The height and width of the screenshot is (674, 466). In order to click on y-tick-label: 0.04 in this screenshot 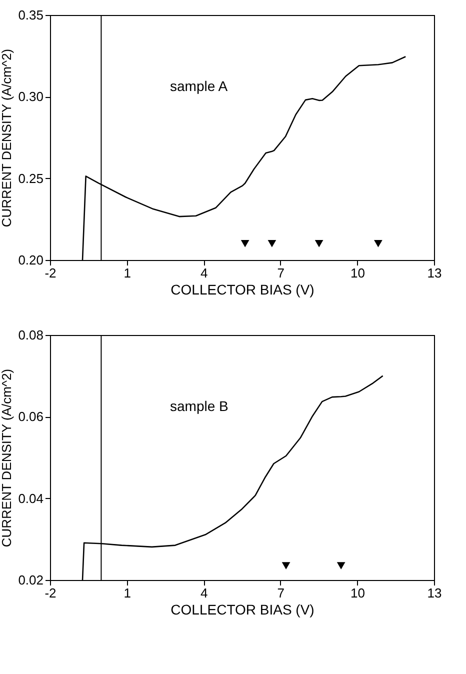, I will do `click(31, 498)`.